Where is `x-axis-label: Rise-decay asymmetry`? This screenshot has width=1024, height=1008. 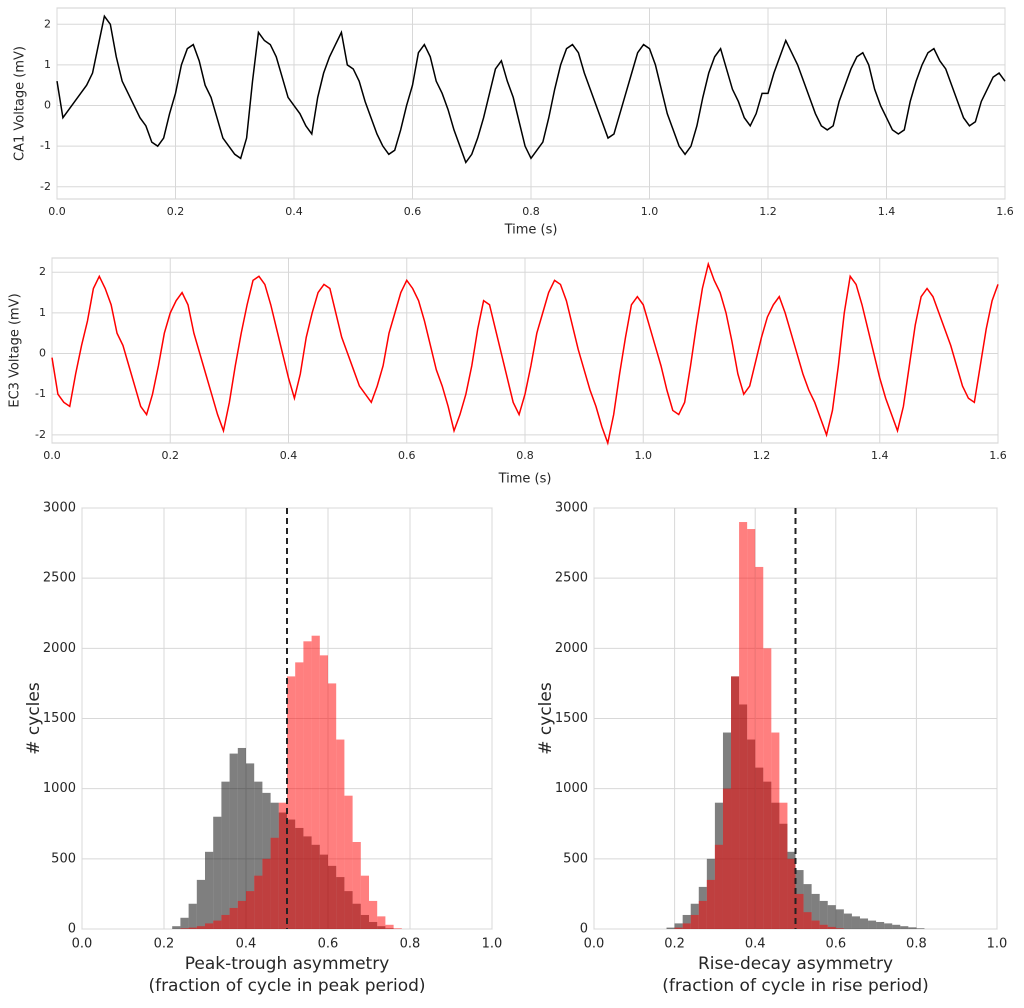
x-axis-label: Rise-decay asymmetry is located at coordinates (795, 964).